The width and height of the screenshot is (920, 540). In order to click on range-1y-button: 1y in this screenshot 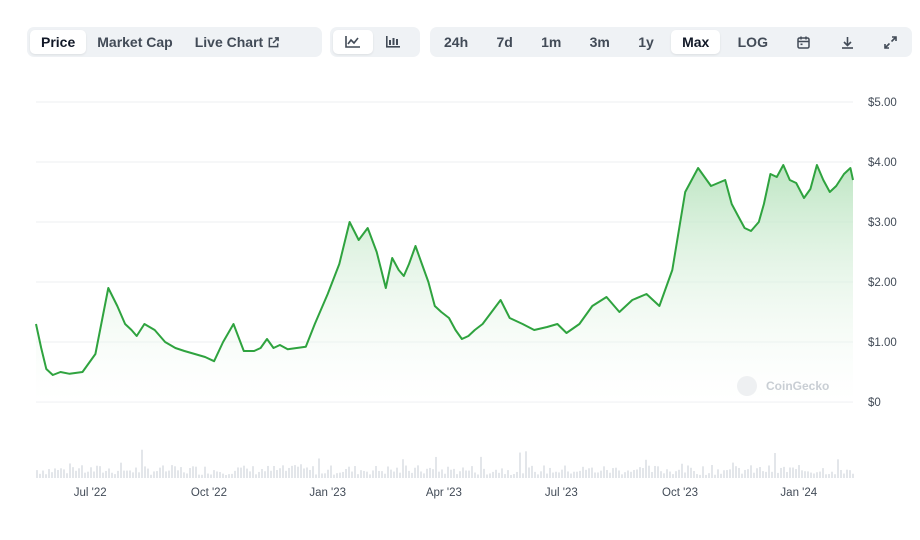, I will do `click(646, 42)`.